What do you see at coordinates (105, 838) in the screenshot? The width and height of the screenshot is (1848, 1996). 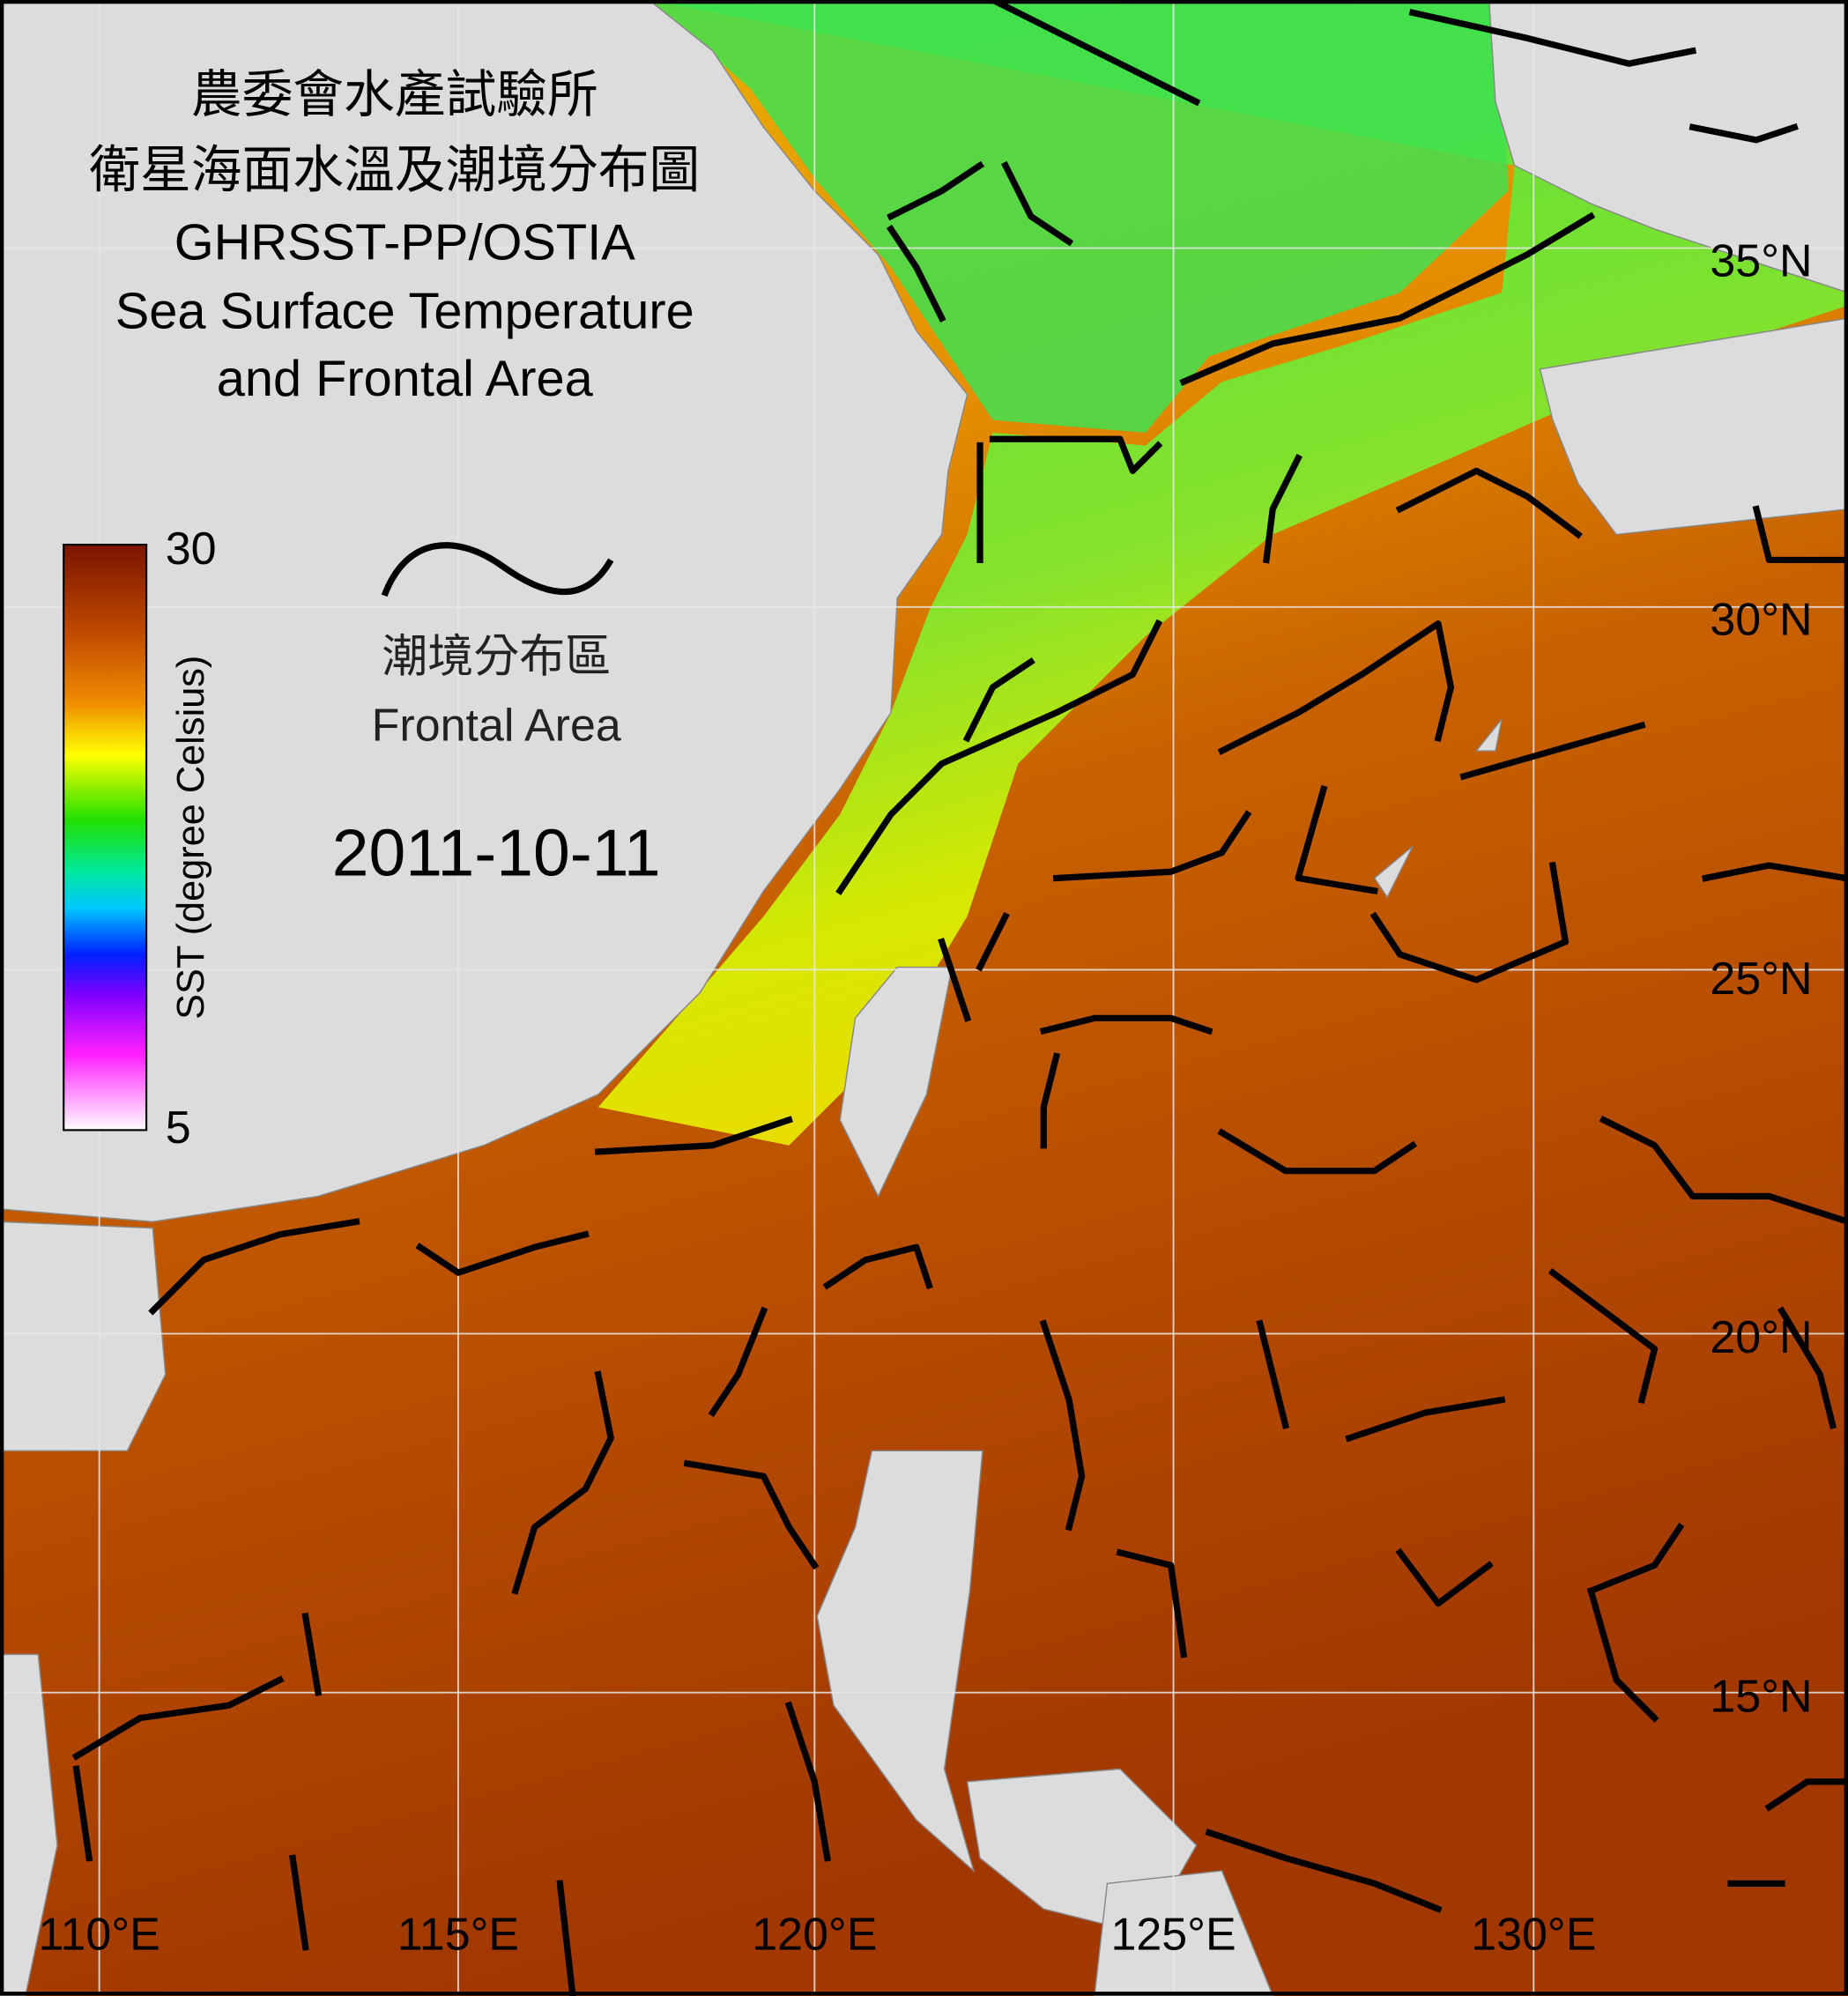 I see `colorbar` at bounding box center [105, 838].